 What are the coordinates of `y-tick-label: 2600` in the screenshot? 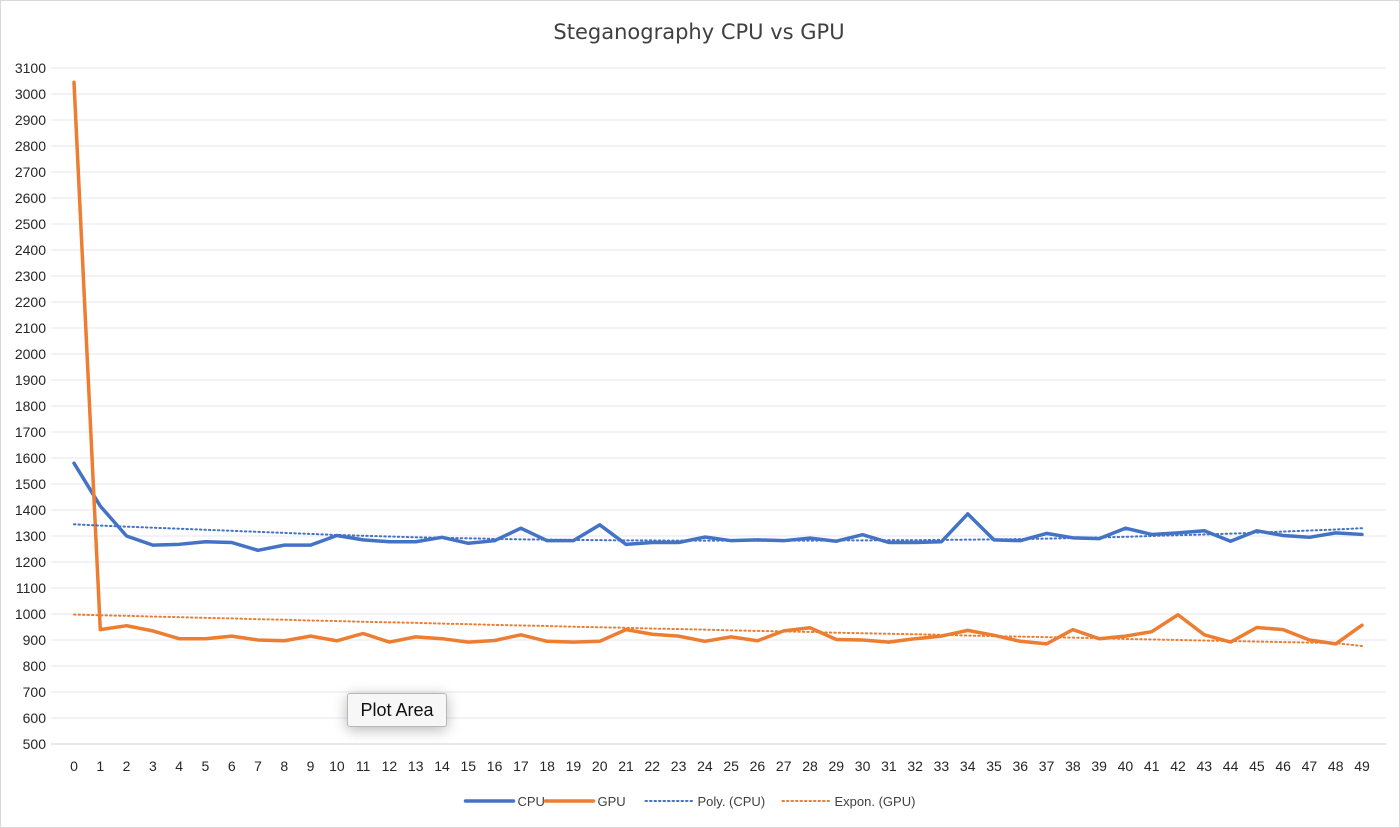 It's located at (30, 198).